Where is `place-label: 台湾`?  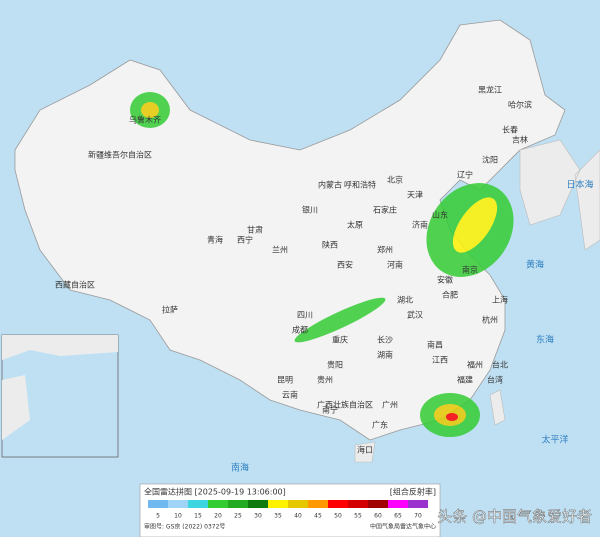
place-label: 台湾 is located at coordinates (495, 380).